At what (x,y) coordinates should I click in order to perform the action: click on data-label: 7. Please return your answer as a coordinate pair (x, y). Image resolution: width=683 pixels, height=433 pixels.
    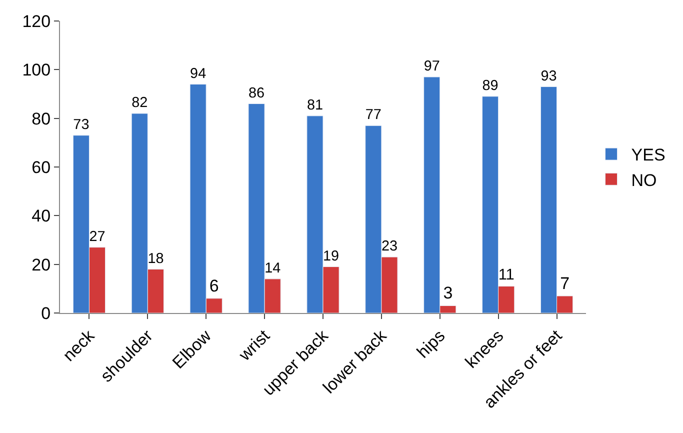
    Looking at the image, I should click on (565, 283).